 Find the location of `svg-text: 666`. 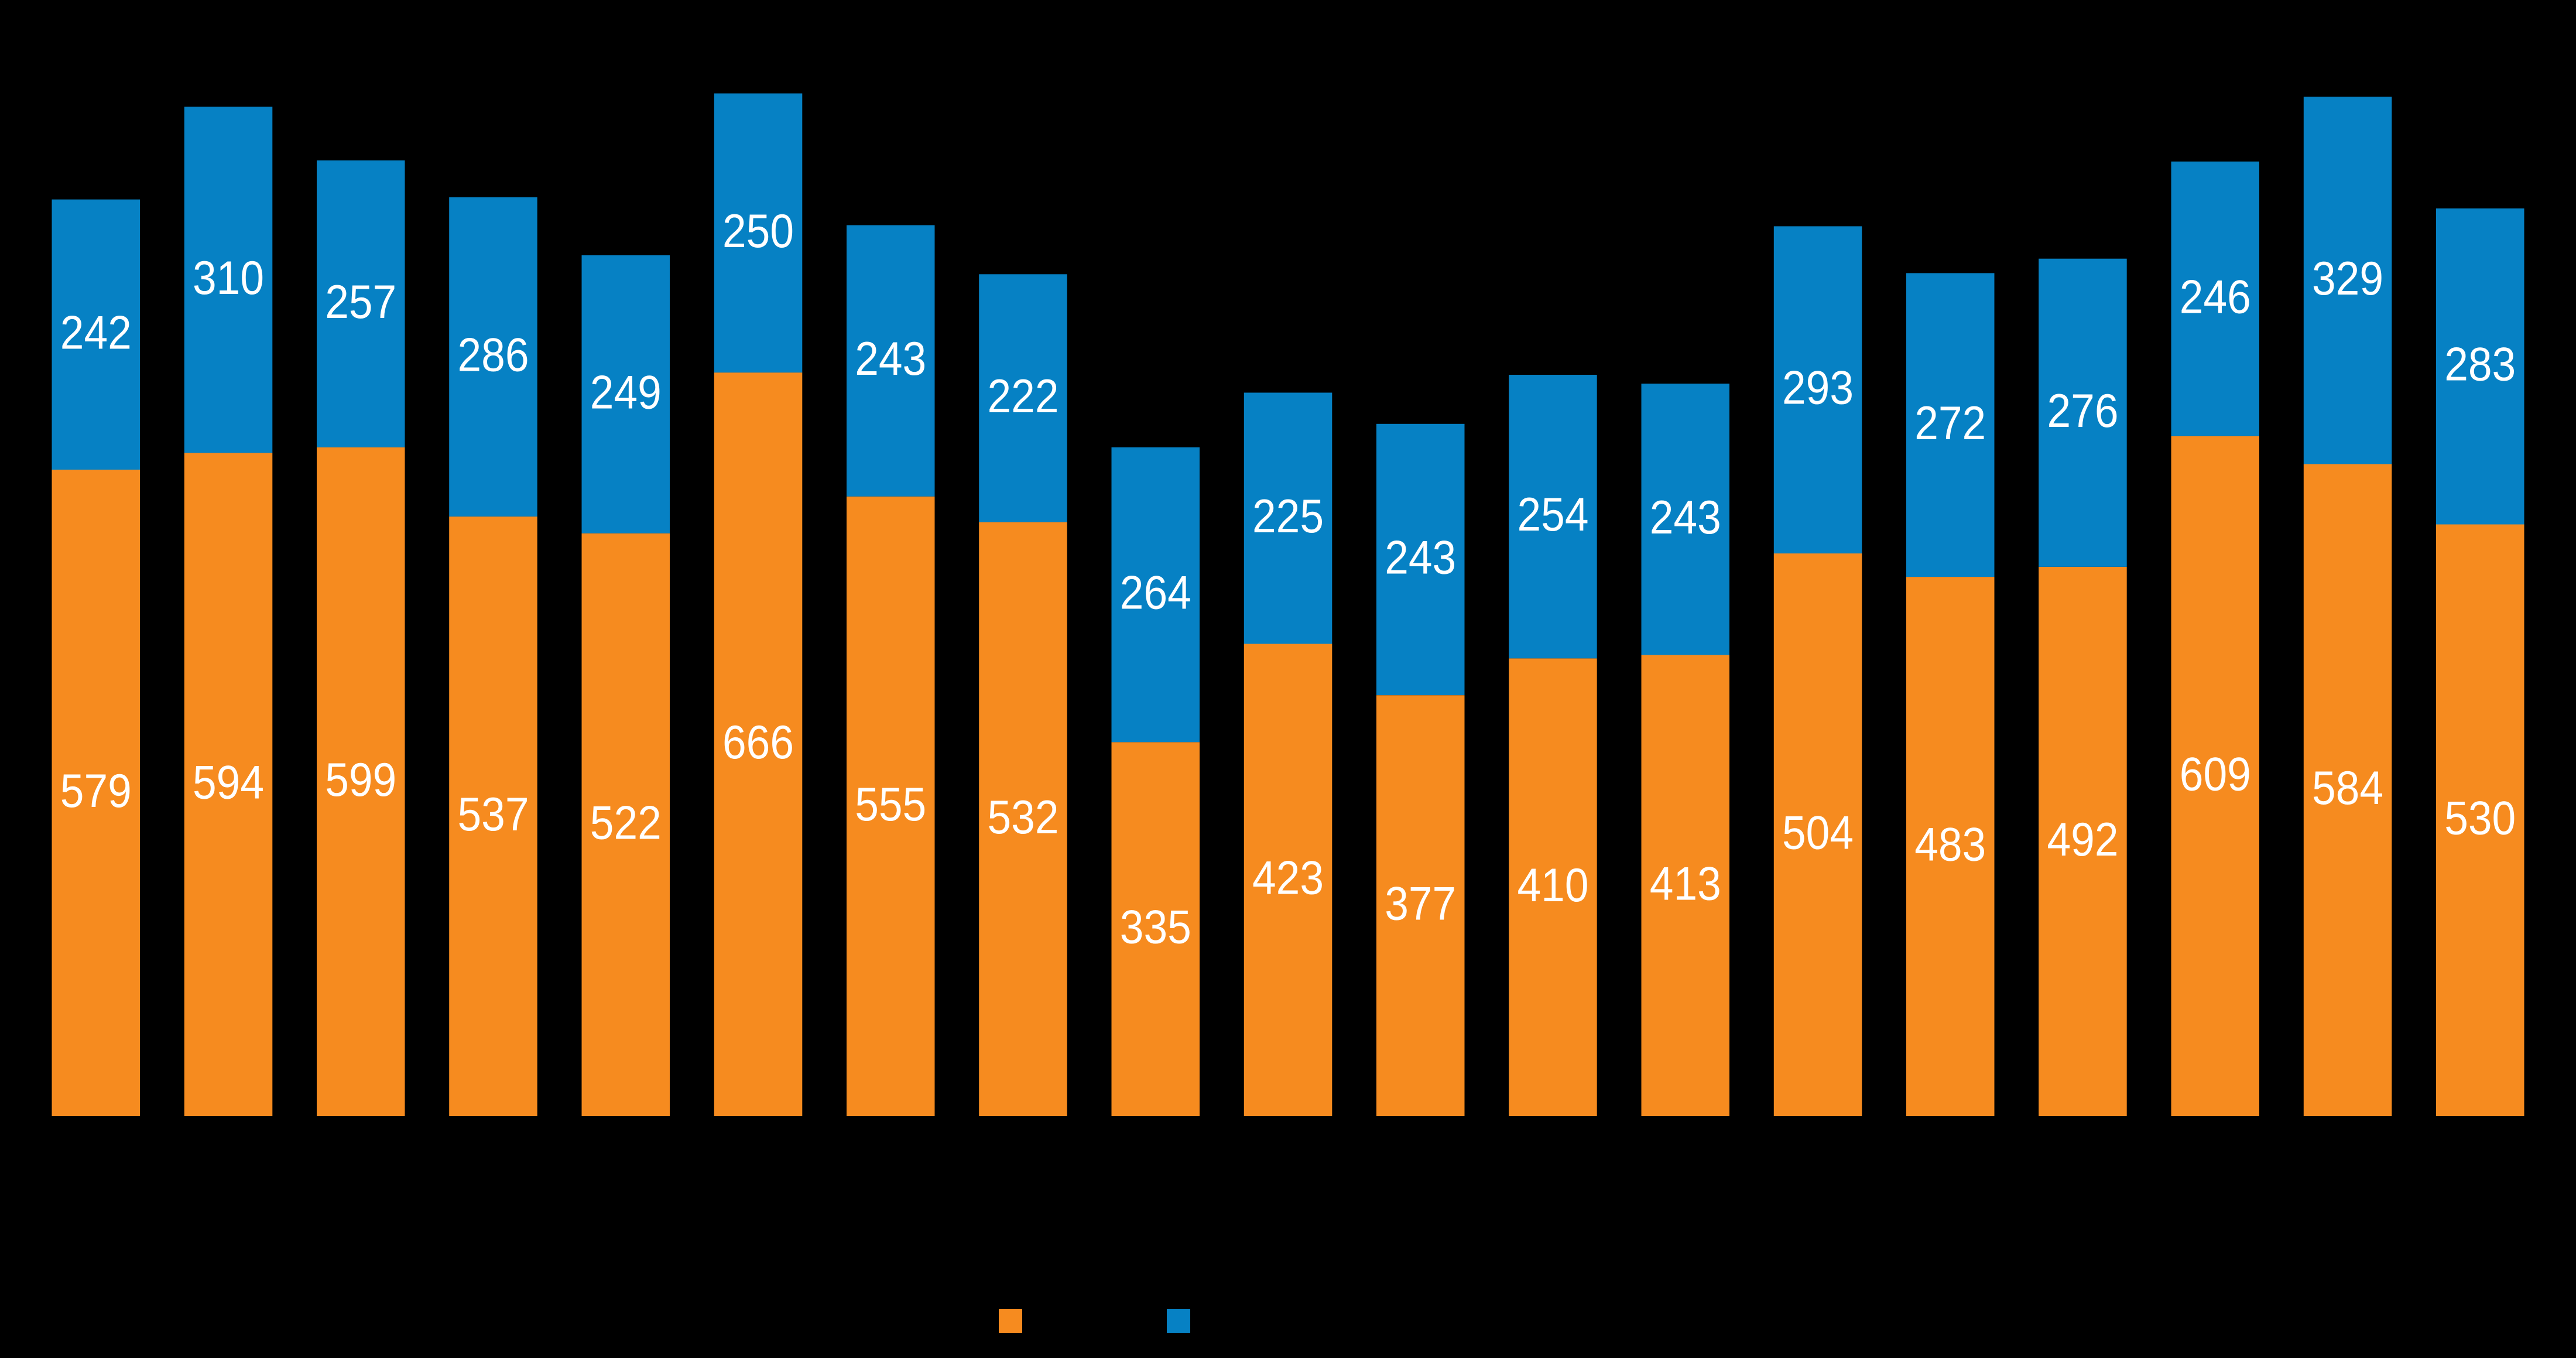

svg-text: 666 is located at coordinates (758, 742).